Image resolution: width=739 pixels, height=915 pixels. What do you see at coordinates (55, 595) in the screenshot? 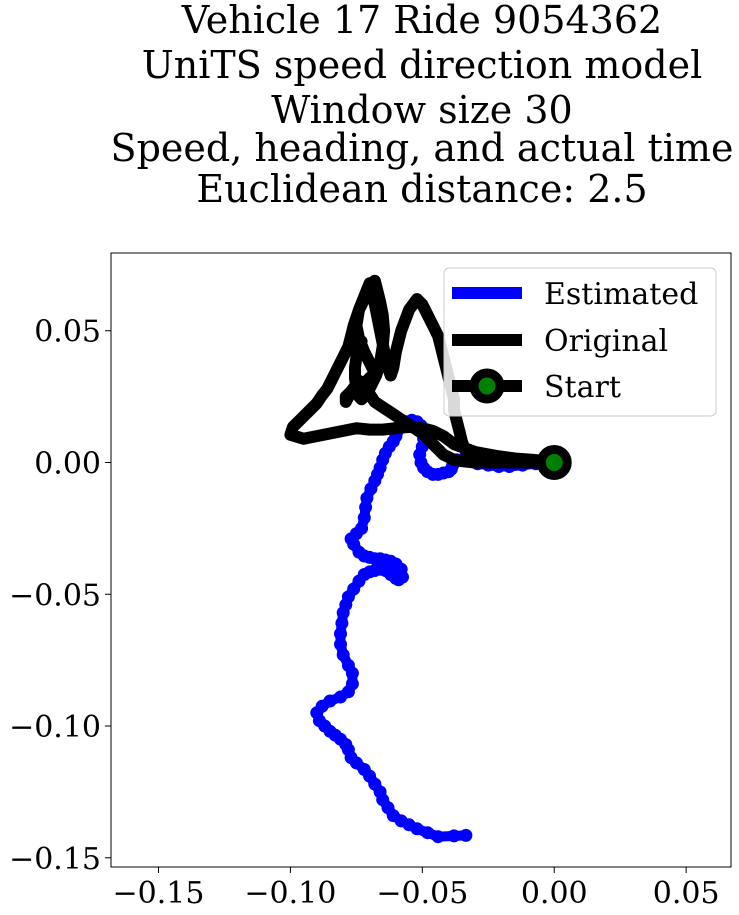
I see `y-tick-label: −0.05` at bounding box center [55, 595].